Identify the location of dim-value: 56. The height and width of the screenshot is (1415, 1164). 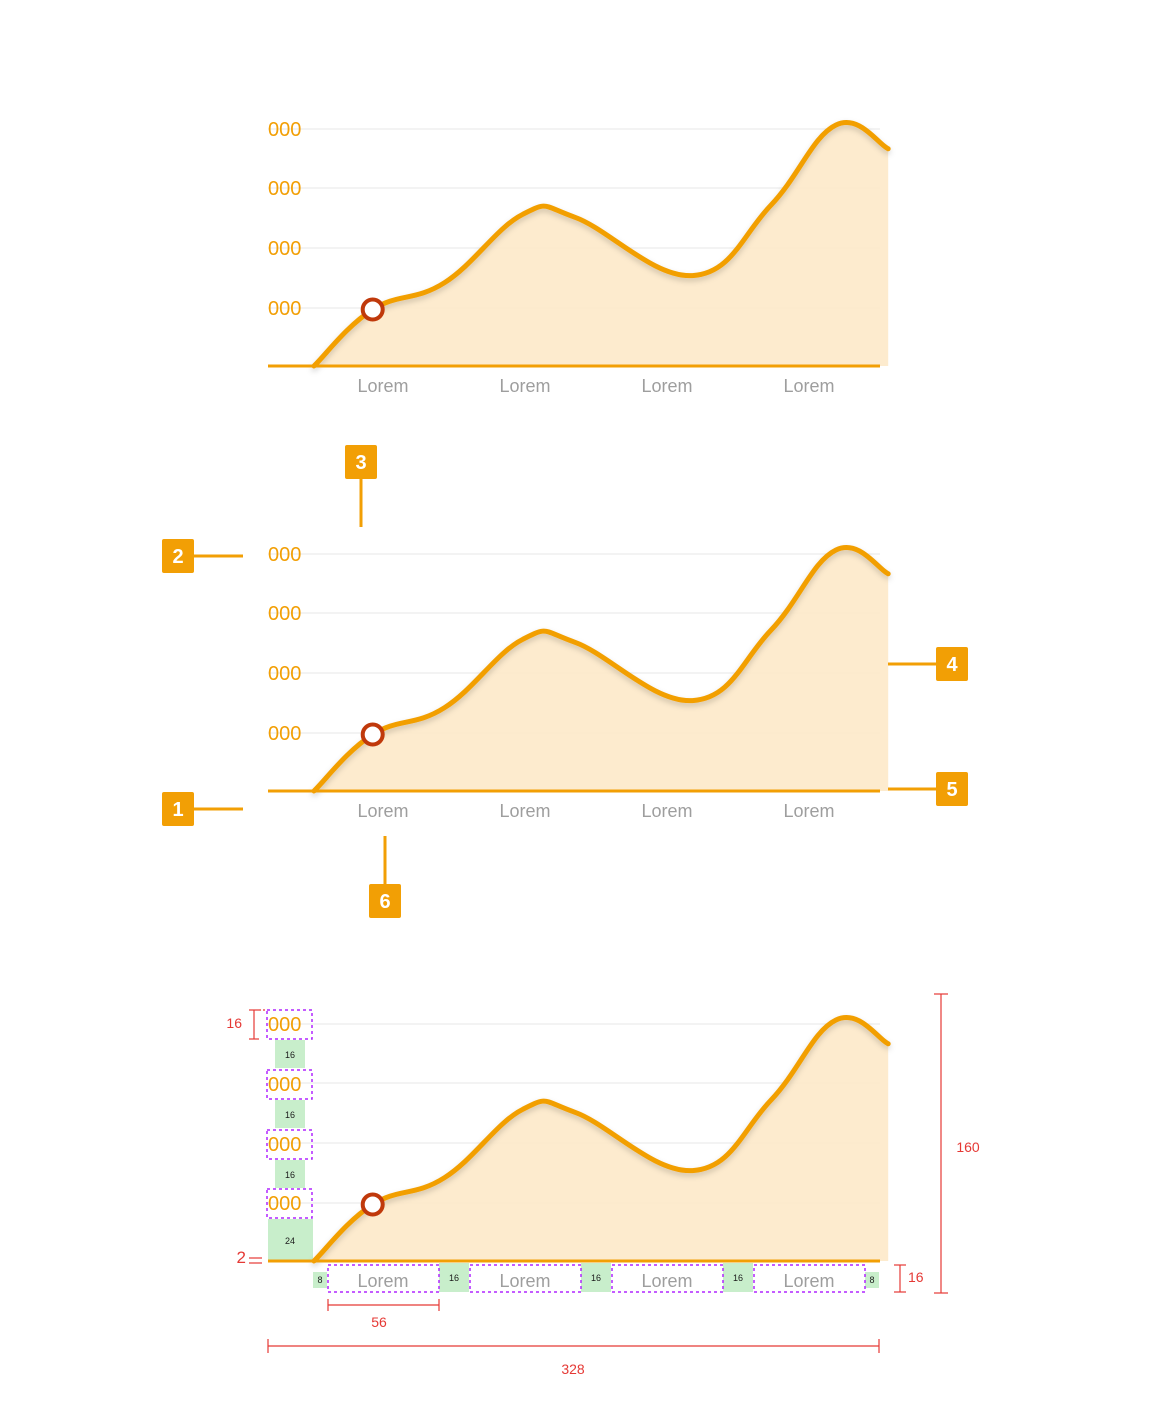
(379, 1322).